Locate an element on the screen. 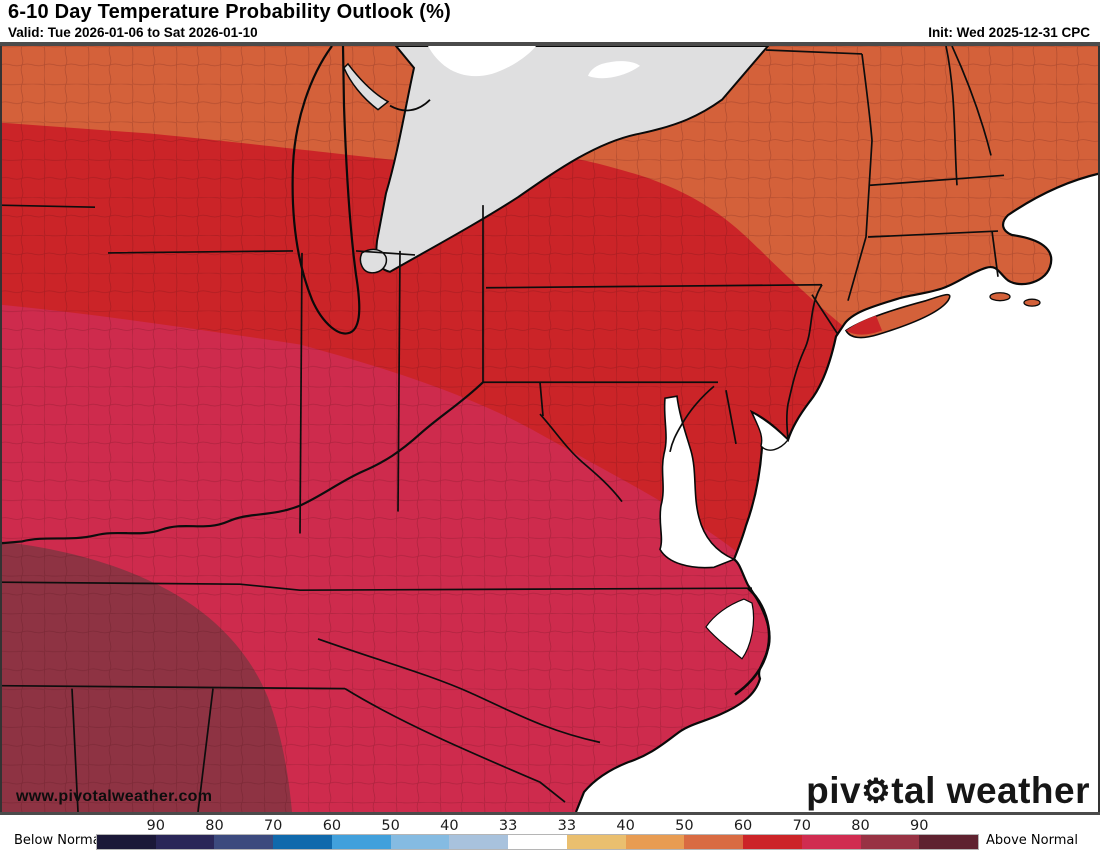 The height and width of the screenshot is (850, 1100). watermark: www.pivotalweather.com is located at coordinates (114, 796).